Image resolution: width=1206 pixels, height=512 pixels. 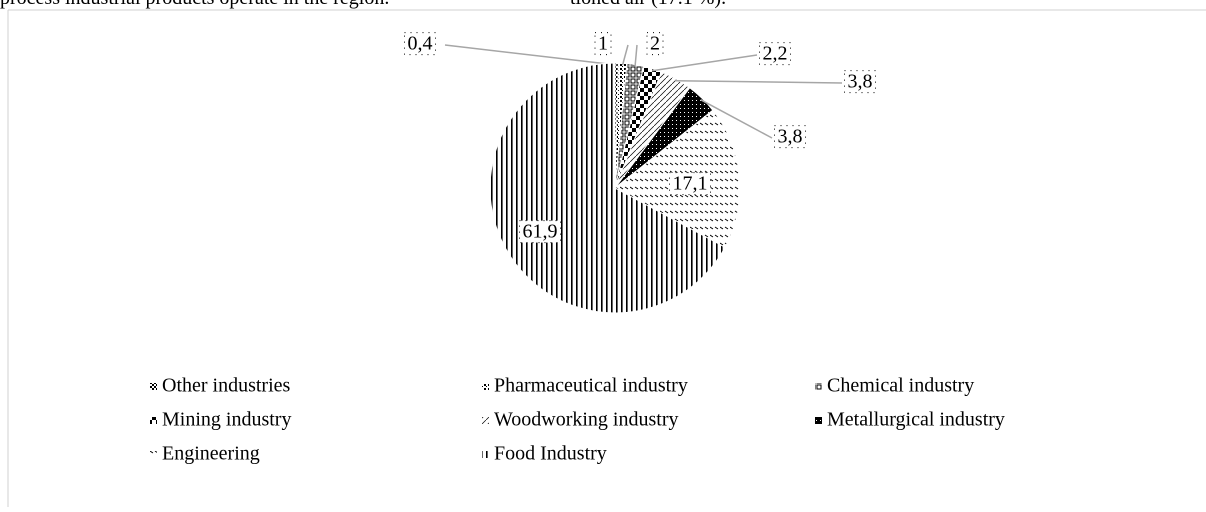 What do you see at coordinates (586, 420) in the screenshot?
I see `legend-label: Woodworking industry` at bounding box center [586, 420].